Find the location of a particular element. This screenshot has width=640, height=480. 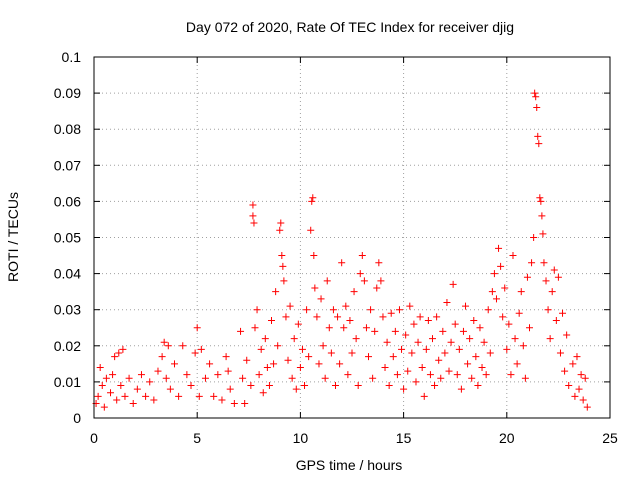

x-tick-label: 5 is located at coordinates (197, 438).